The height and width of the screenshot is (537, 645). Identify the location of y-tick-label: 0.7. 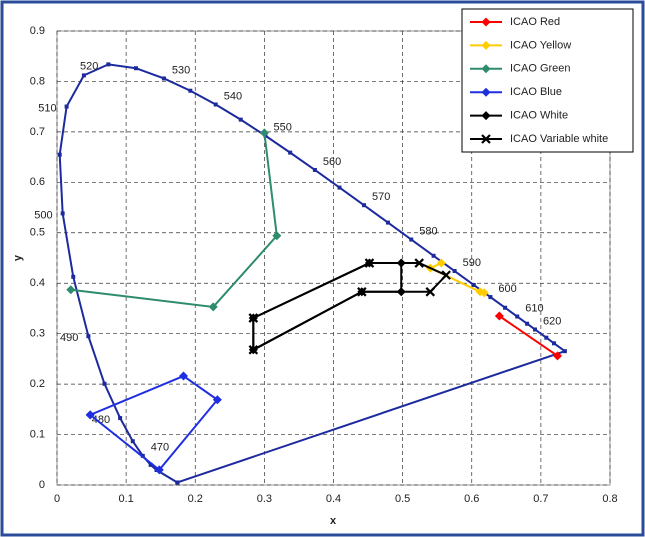
(37, 132).